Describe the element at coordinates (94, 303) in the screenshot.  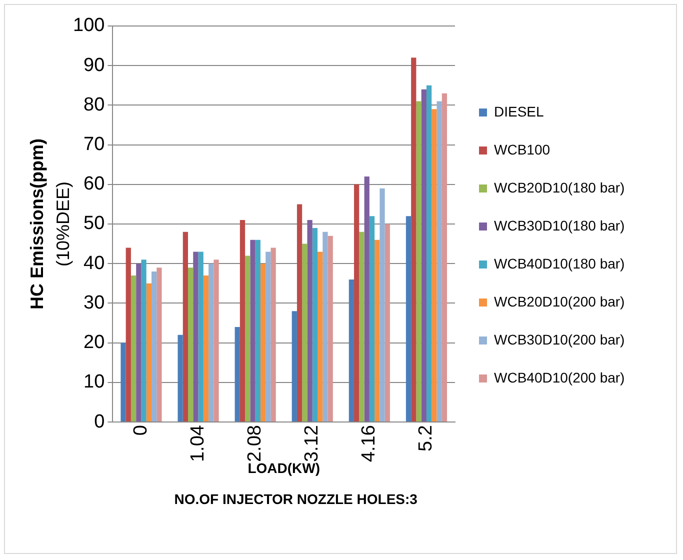
I see `y-tick-label: 30` at that location.